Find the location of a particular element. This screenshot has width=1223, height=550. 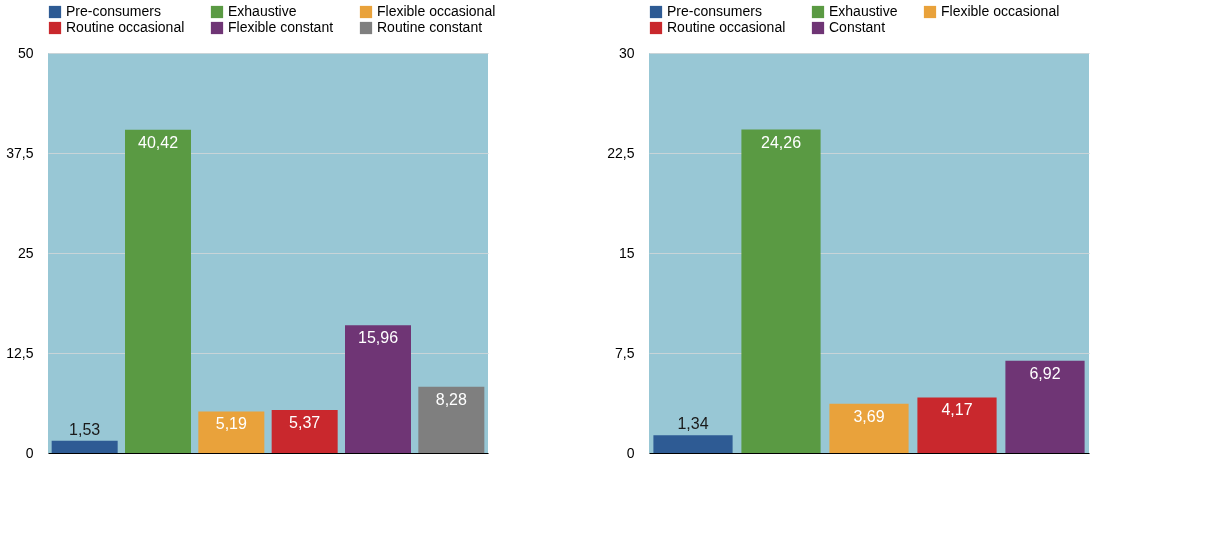

y-tick-label: 12,5 is located at coordinates (20, 352).